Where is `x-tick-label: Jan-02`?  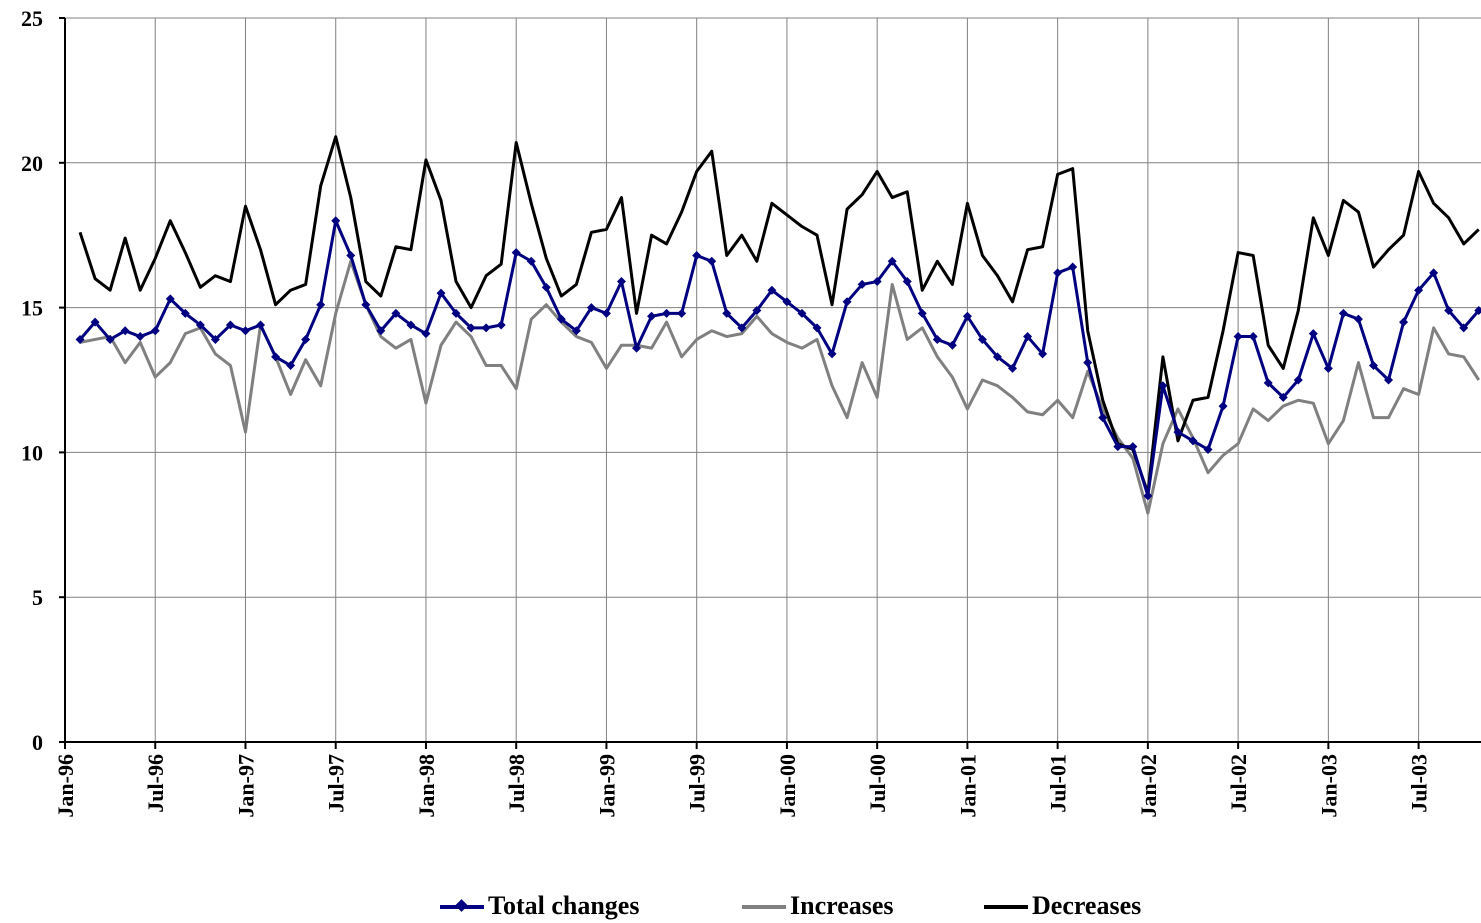
x-tick-label: Jan-02 is located at coordinates (1148, 786).